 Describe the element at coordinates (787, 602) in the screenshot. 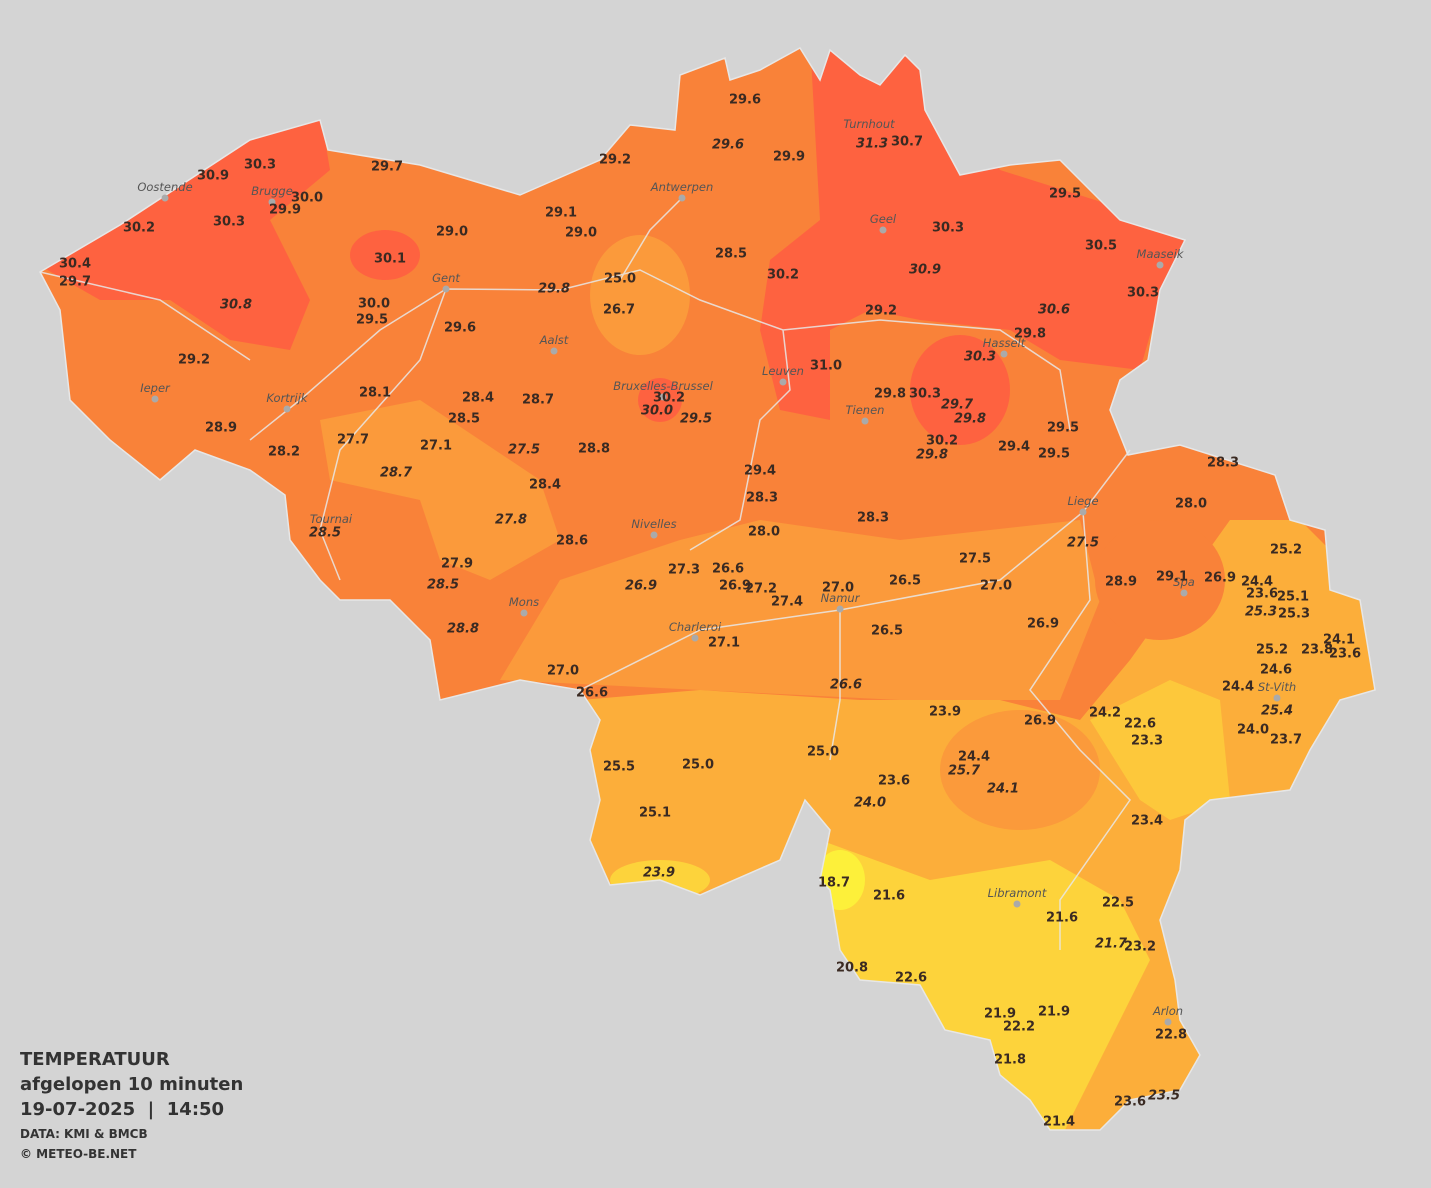

I see `temperature-reading: 27.4` at that location.